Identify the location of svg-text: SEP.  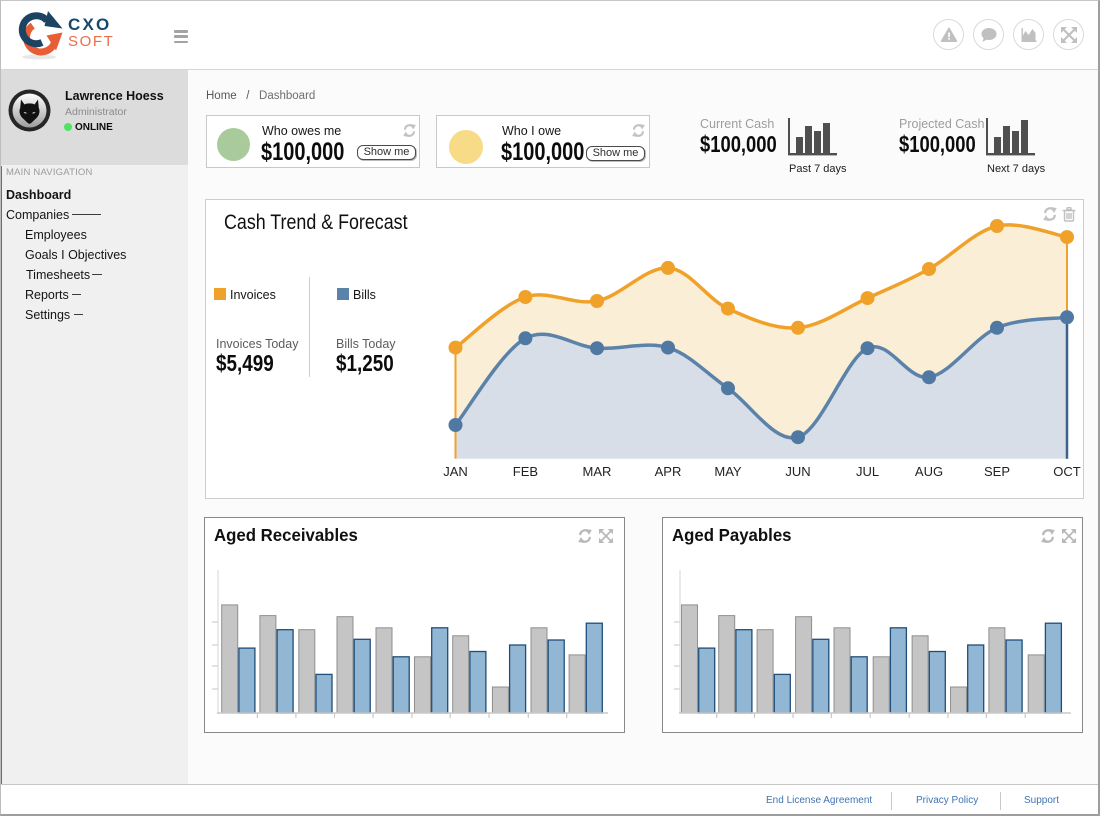
(997, 471).